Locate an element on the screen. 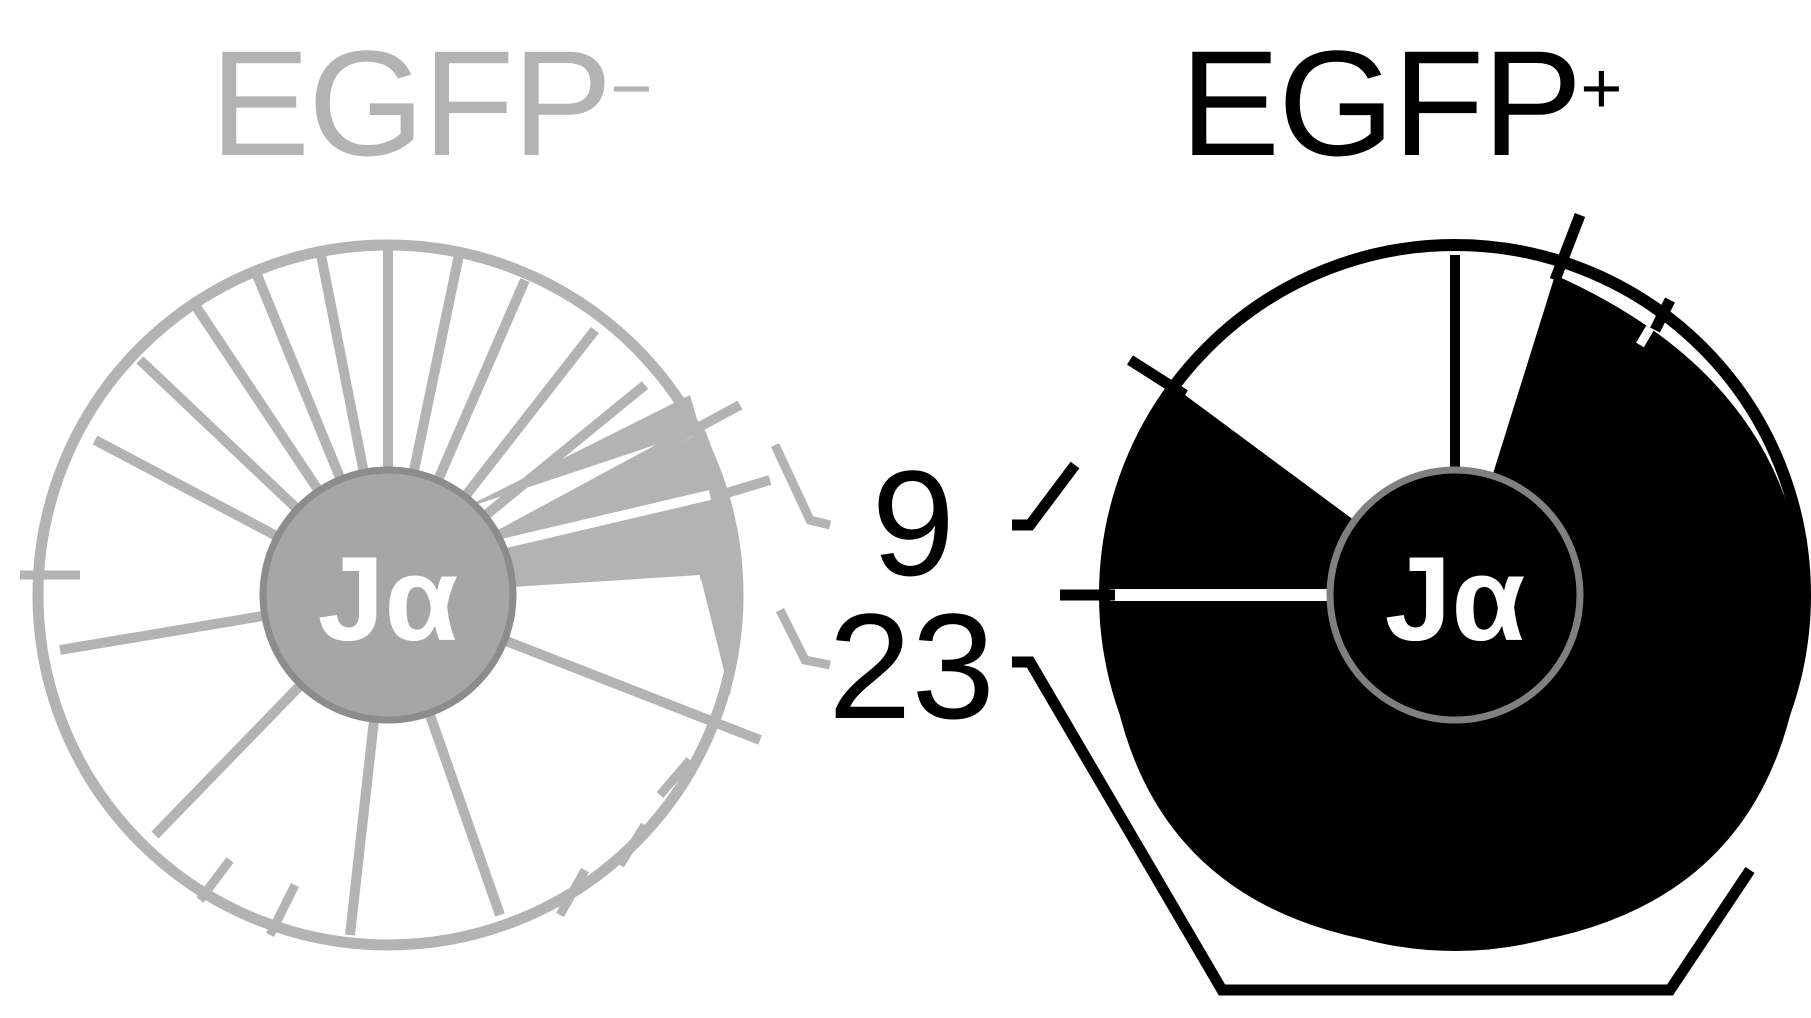 The width and height of the screenshot is (1811, 1018). positive-hub is located at coordinates (1455, 595).